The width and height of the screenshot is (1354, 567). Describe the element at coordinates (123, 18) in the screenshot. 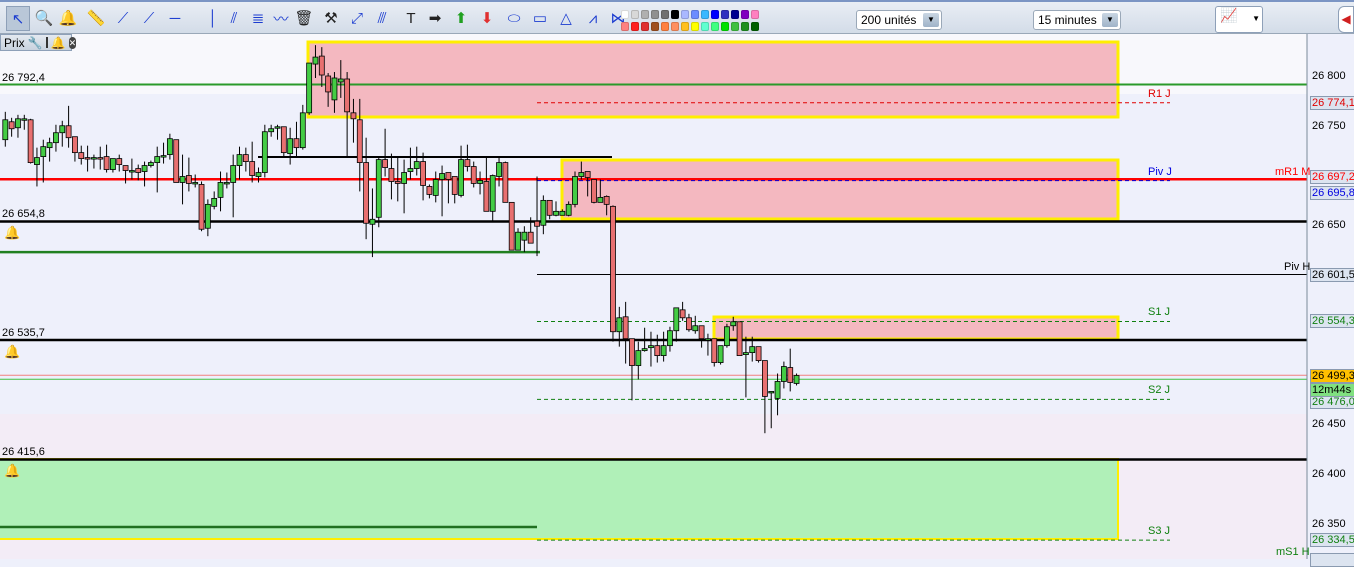

I see `segment-icon: ⟋` at that location.